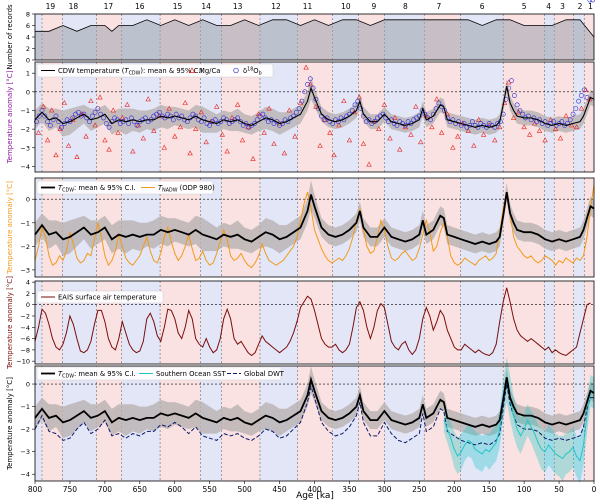 This screenshot has width=600, height=504. What do you see at coordinates (524, 6) in the screenshot?
I see `mis-label: 5` at bounding box center [524, 6].